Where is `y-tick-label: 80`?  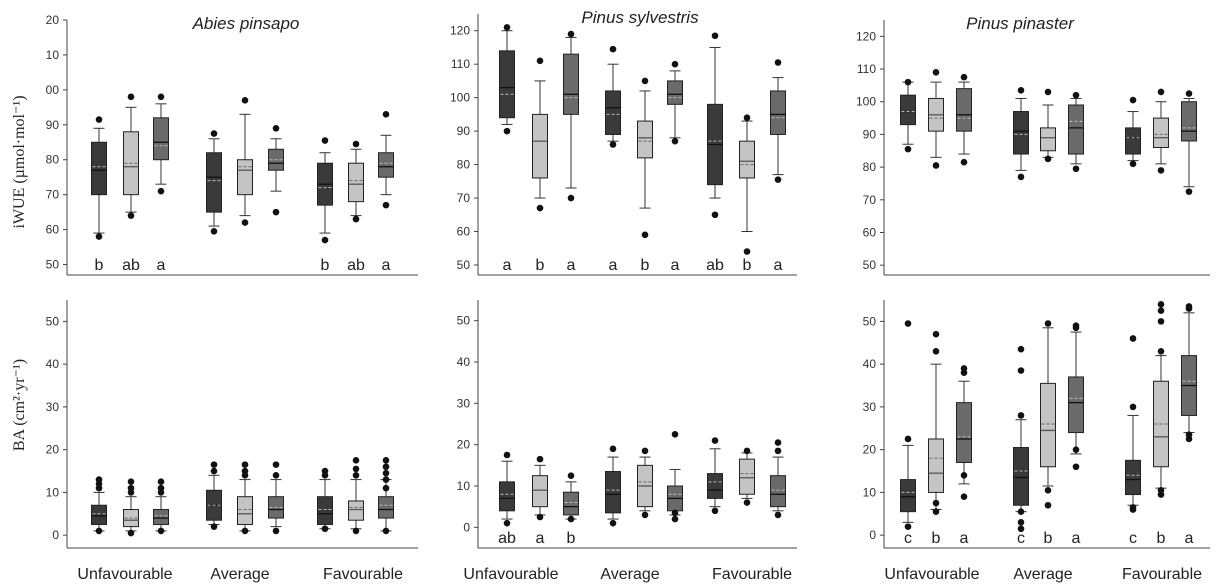
y-tick-label: 80 is located at coordinates (53, 160).